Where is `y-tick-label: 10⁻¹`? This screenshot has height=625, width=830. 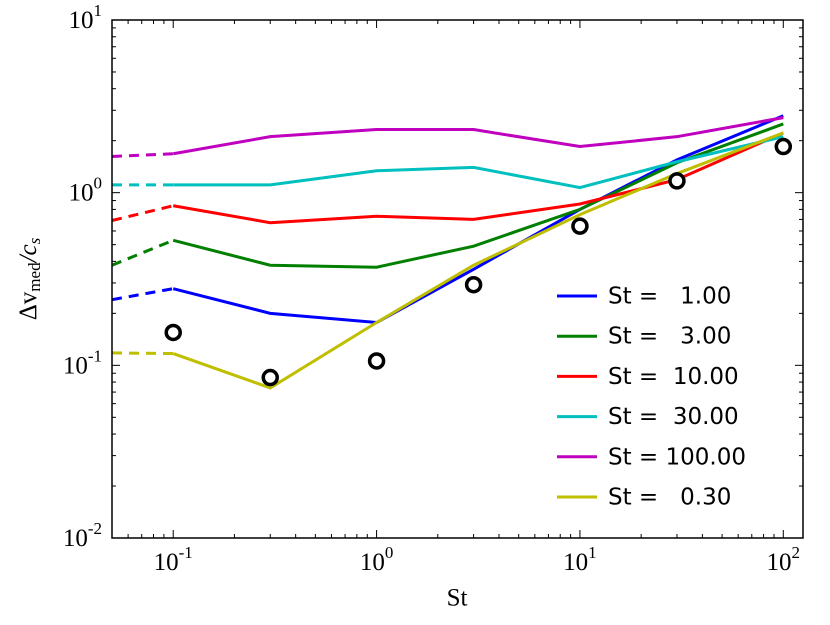
y-tick-label: 10⁻¹ is located at coordinates (82, 362).